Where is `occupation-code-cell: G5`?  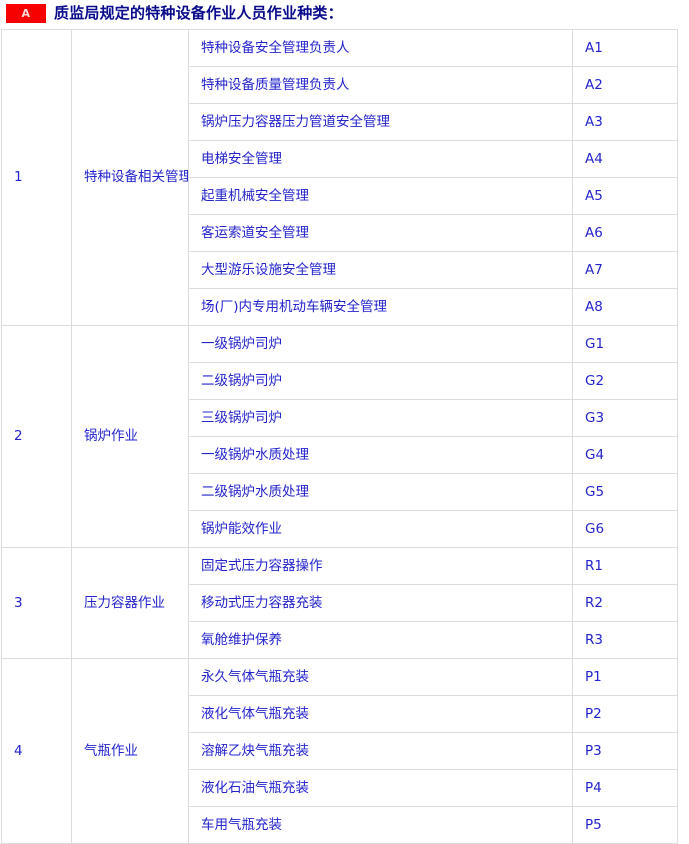 occupation-code-cell: G5 is located at coordinates (625, 492).